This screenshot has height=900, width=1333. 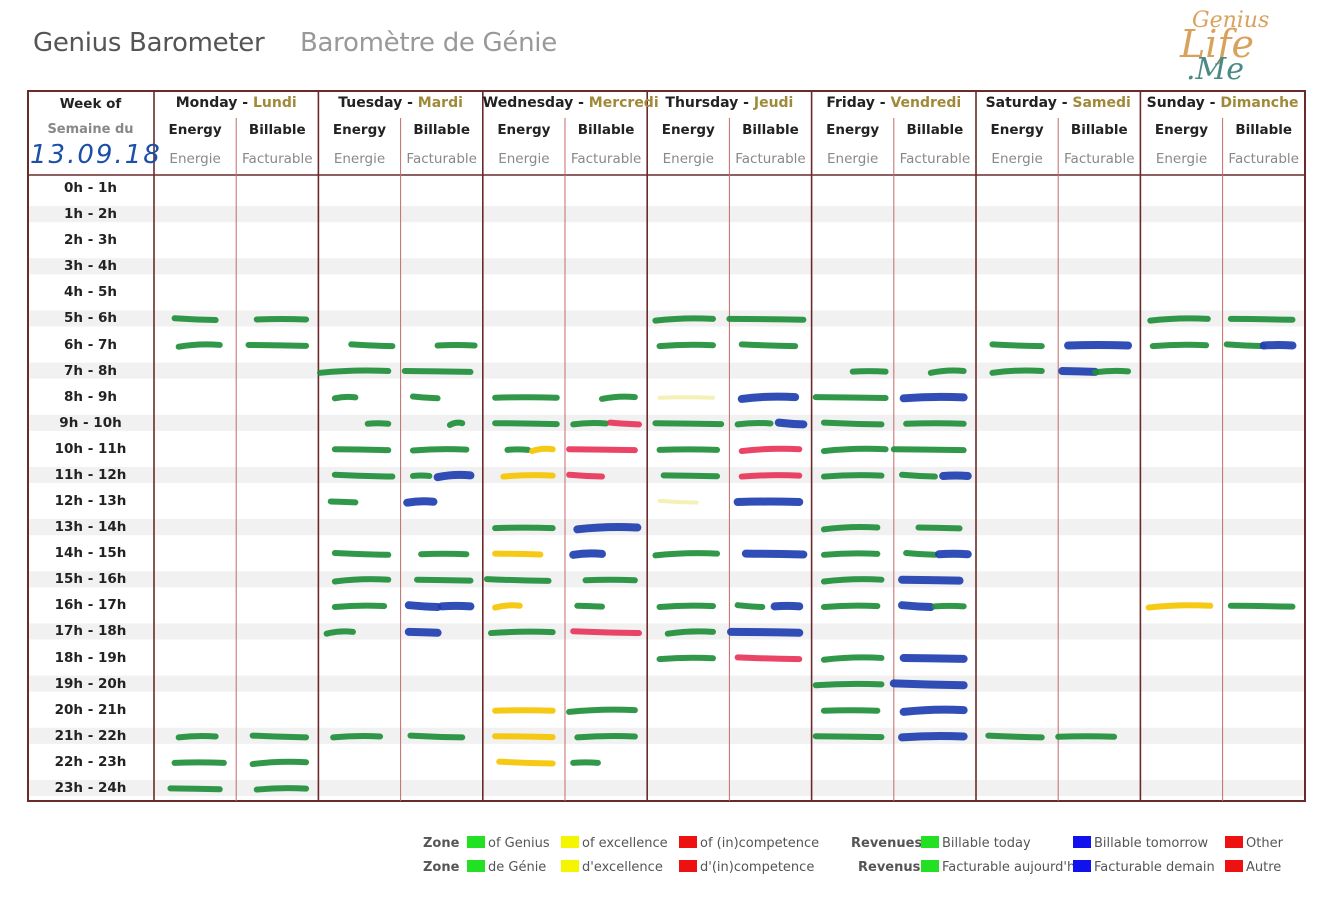 What do you see at coordinates (206, 103) in the screenshot?
I see `day-name-en: Monday` at bounding box center [206, 103].